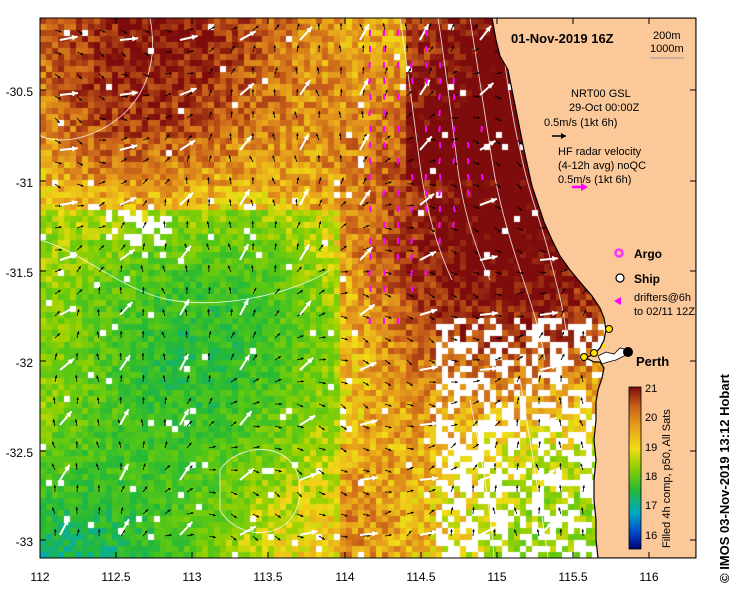 The width and height of the screenshot is (739, 592). I want to click on x-tick-label: 116, so click(648, 577).